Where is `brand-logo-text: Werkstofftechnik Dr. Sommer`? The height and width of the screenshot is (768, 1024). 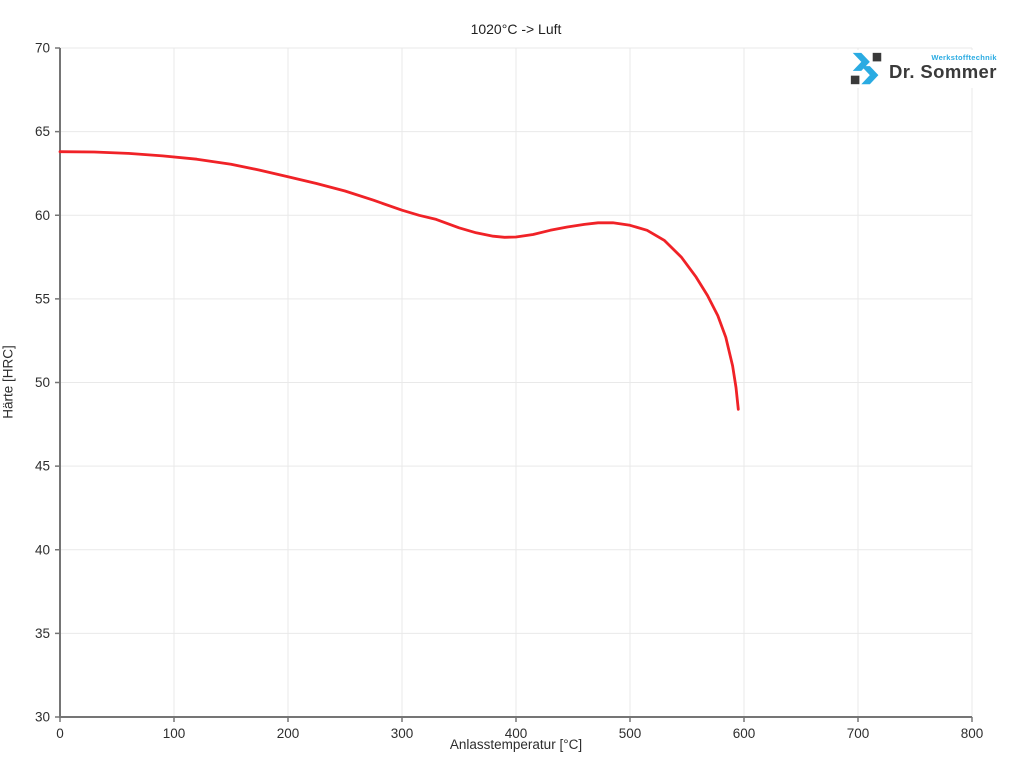
brand-logo-text: Werkstofftechnik Dr. Sommer is located at coordinates (943, 68).